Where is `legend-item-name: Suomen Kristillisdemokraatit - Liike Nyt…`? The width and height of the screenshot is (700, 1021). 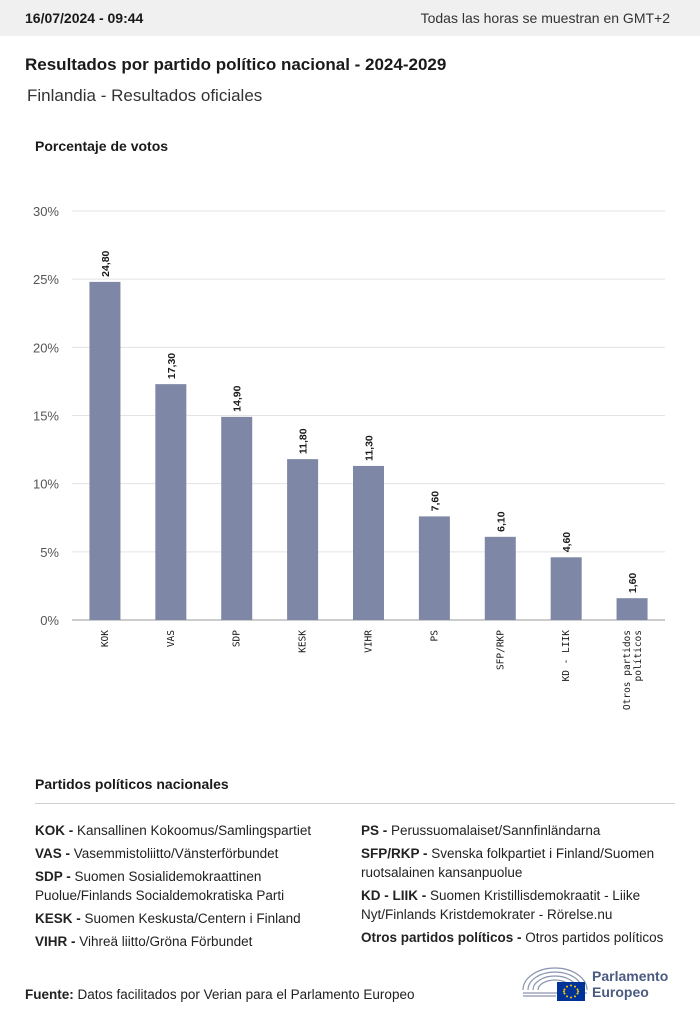 legend-item-name: Suomen Kristillisdemokraatit - Liike Nyt… is located at coordinates (501, 905).